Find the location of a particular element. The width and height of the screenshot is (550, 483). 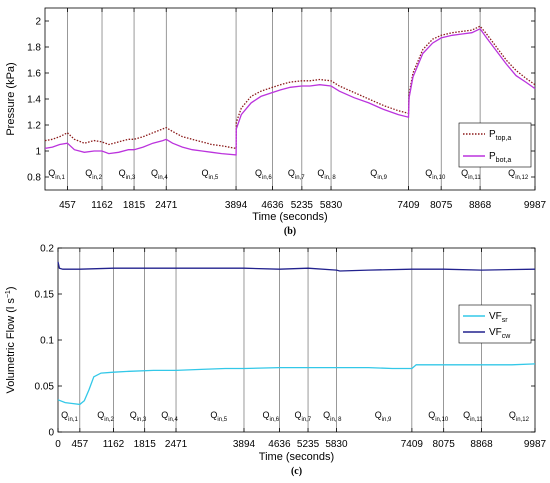

x-tick-label: 3894 is located at coordinates (244, 444).